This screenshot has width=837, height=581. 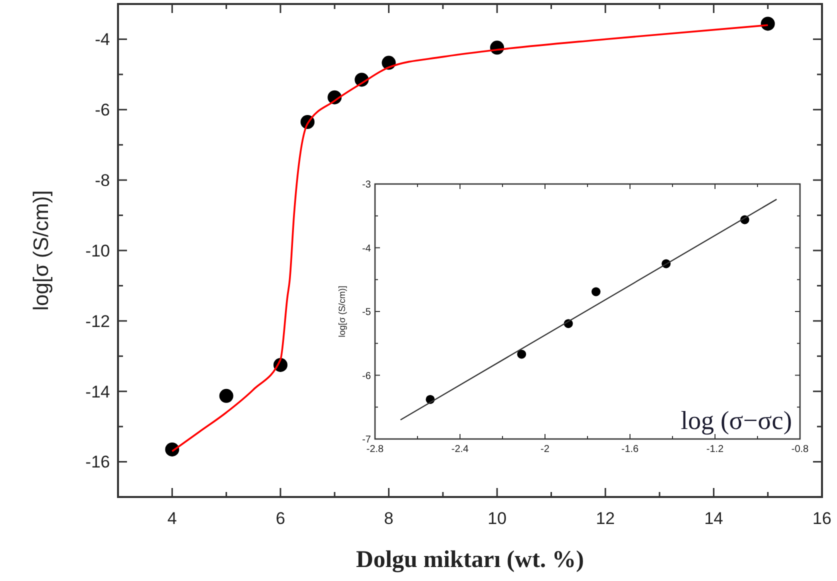 What do you see at coordinates (389, 518) in the screenshot?
I see `x-tick-label: 8` at bounding box center [389, 518].